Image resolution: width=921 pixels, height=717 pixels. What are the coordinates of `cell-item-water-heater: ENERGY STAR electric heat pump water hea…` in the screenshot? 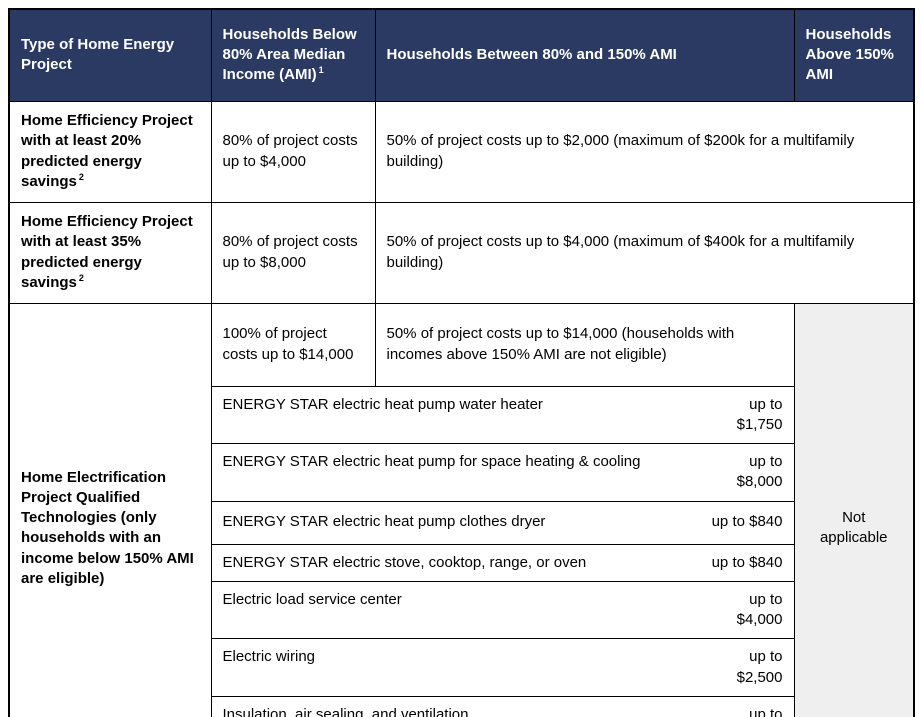 It's located at (502, 414).